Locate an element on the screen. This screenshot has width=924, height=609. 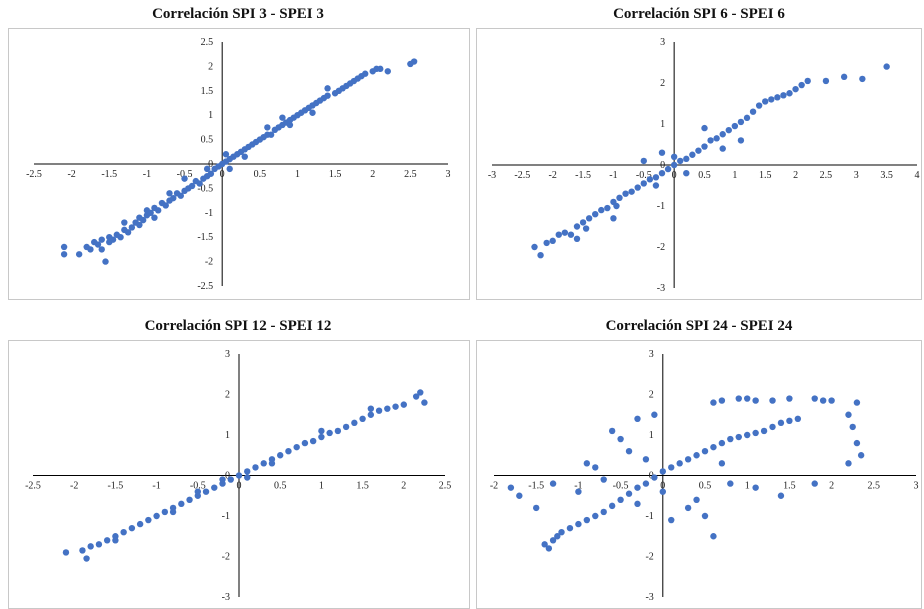
x-tick-label: 2.5 is located at coordinates (826, 175).